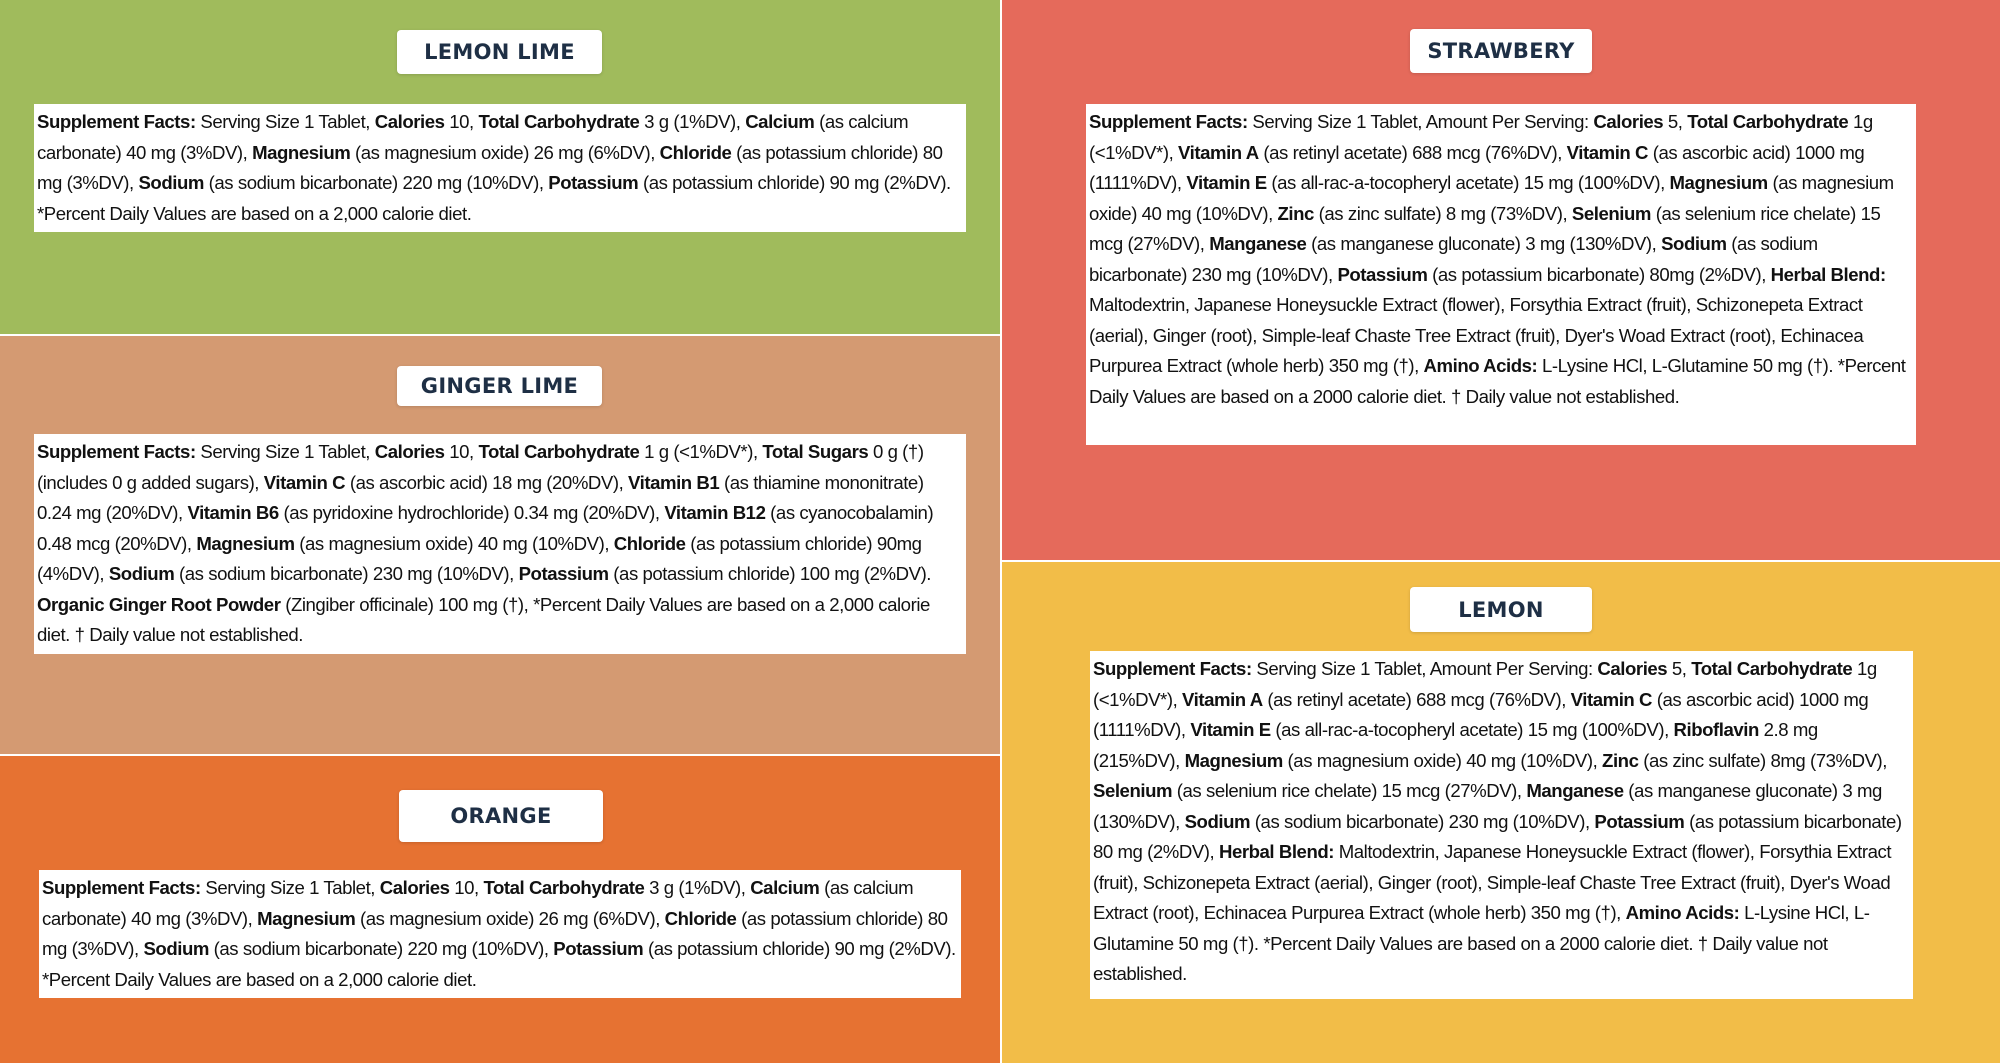 The height and width of the screenshot is (1063, 2000). What do you see at coordinates (770, 573) in the screenshot?
I see `nutrient-detail: (as potassium chloride) 100 mg (2%DV).` at bounding box center [770, 573].